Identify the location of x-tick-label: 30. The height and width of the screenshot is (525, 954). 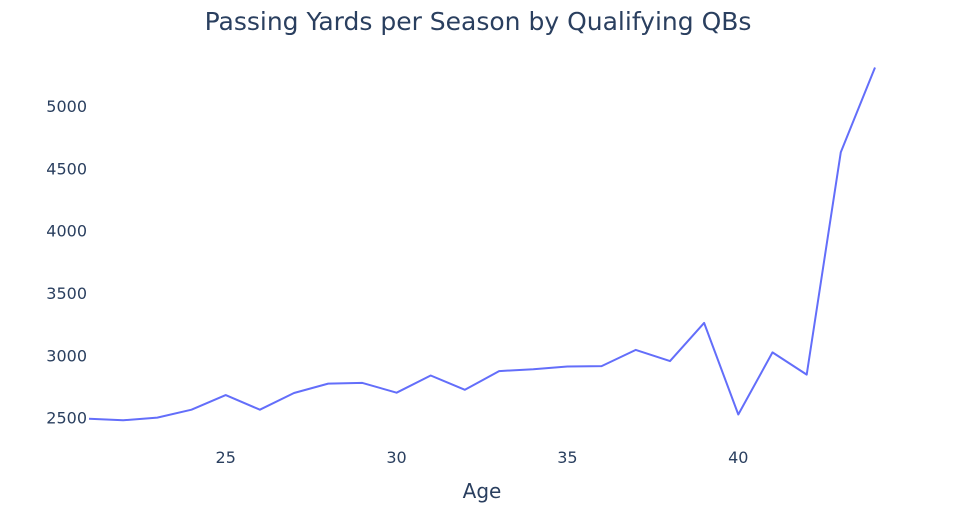
(396, 457).